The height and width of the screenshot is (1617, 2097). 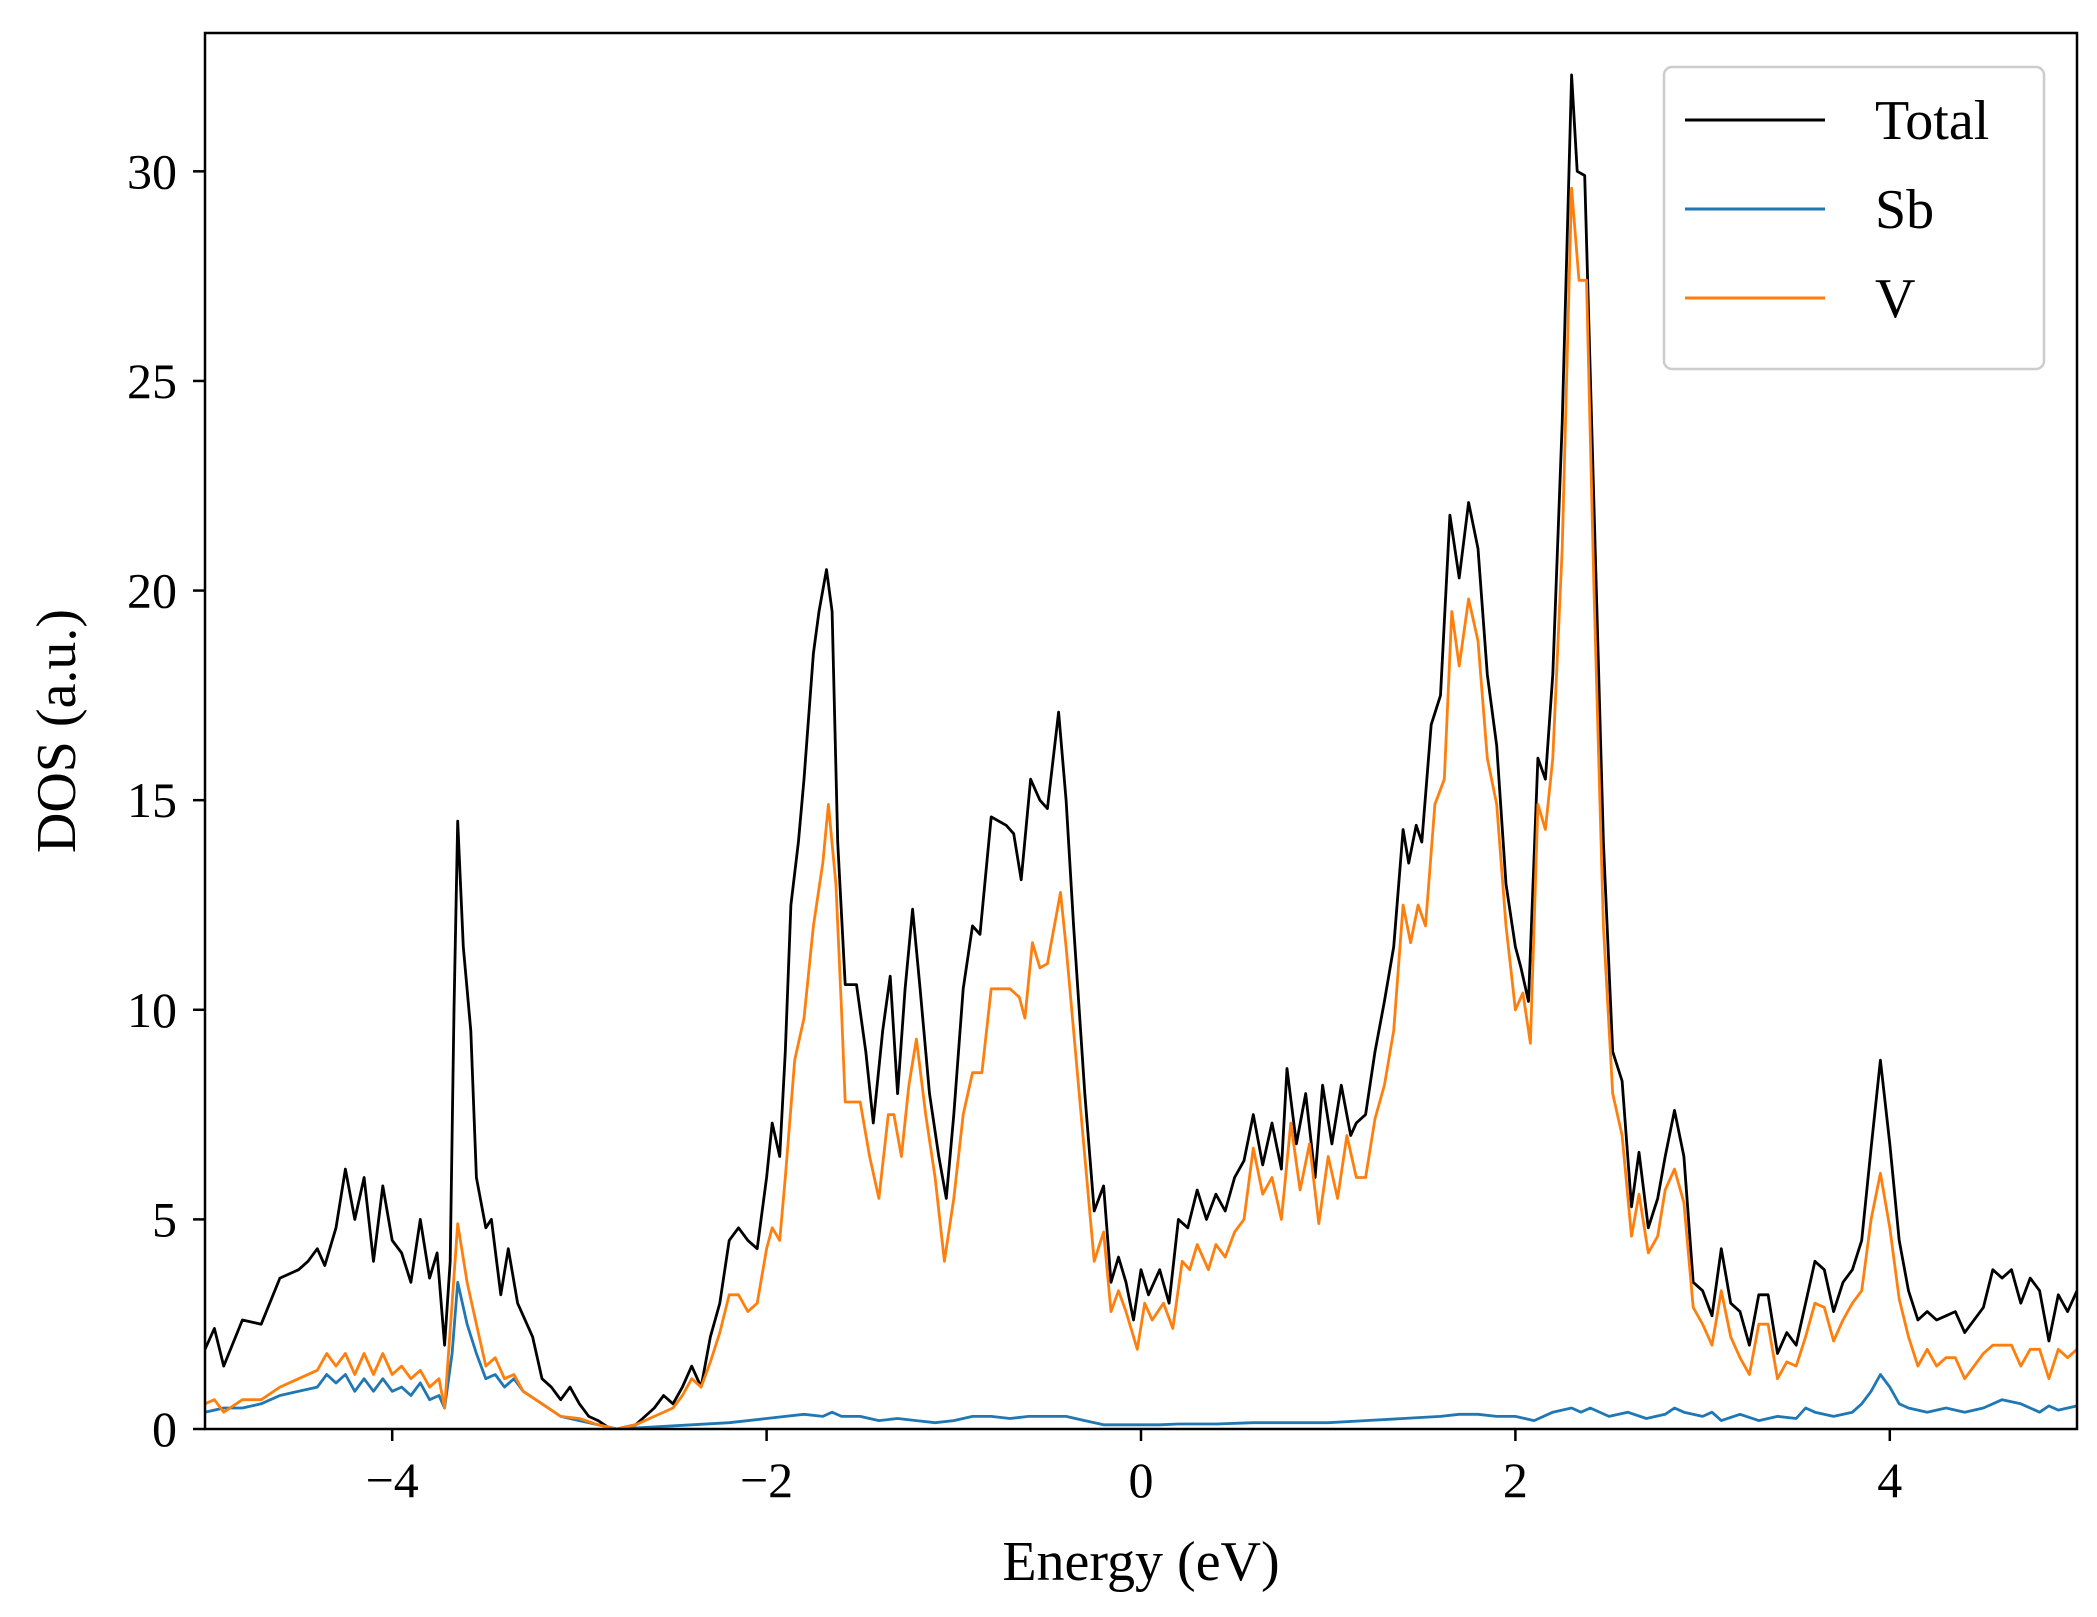 What do you see at coordinates (1932, 121) in the screenshot?
I see `legend-label-total: Total` at bounding box center [1932, 121].